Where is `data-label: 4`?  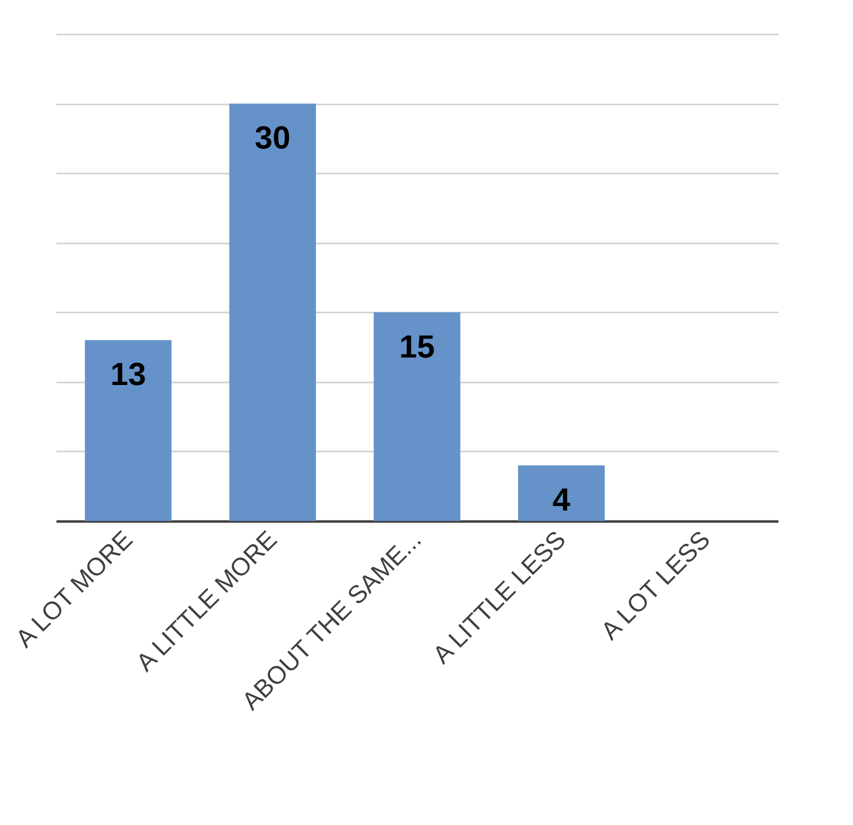
data-label: 4 is located at coordinates (561, 499).